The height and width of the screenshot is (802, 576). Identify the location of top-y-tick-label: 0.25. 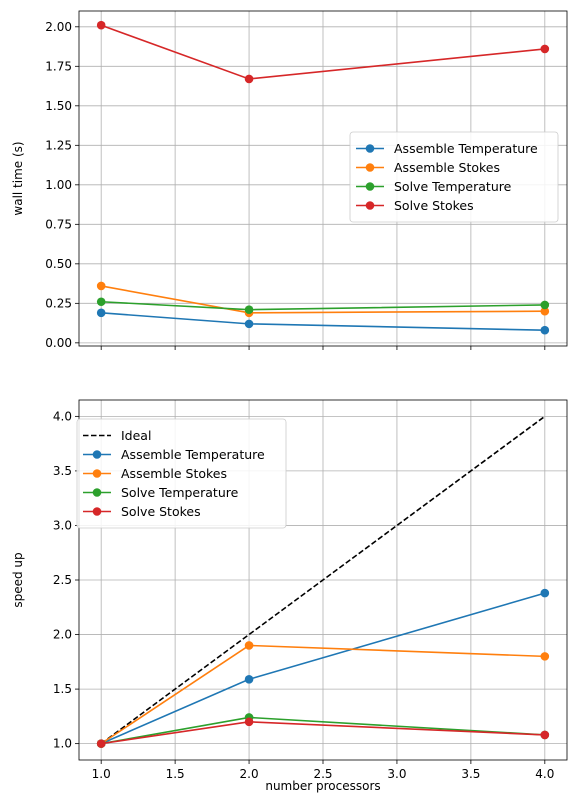
(58, 303).